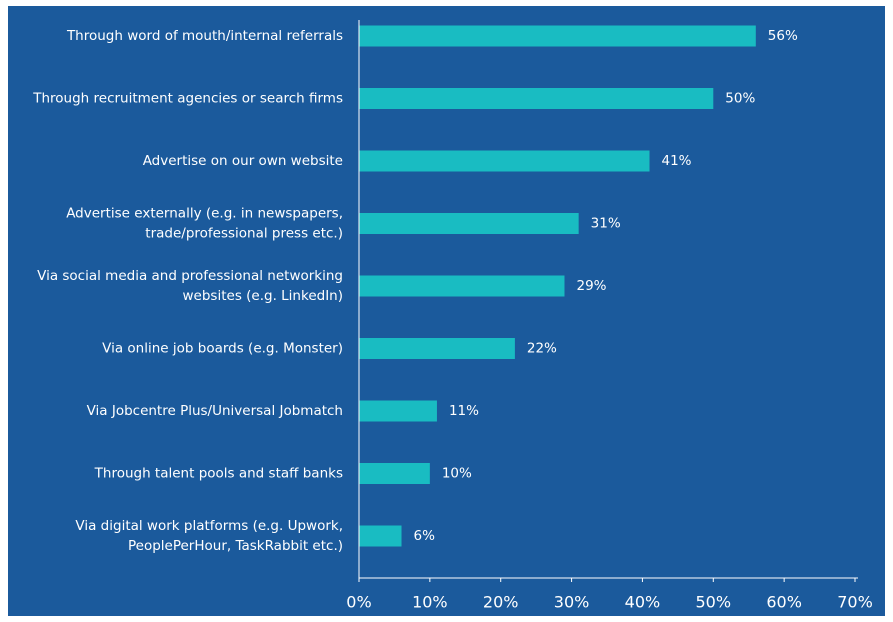 This screenshot has height=622, width=893. What do you see at coordinates (457, 474) in the screenshot?
I see `value-label: 10%` at bounding box center [457, 474].